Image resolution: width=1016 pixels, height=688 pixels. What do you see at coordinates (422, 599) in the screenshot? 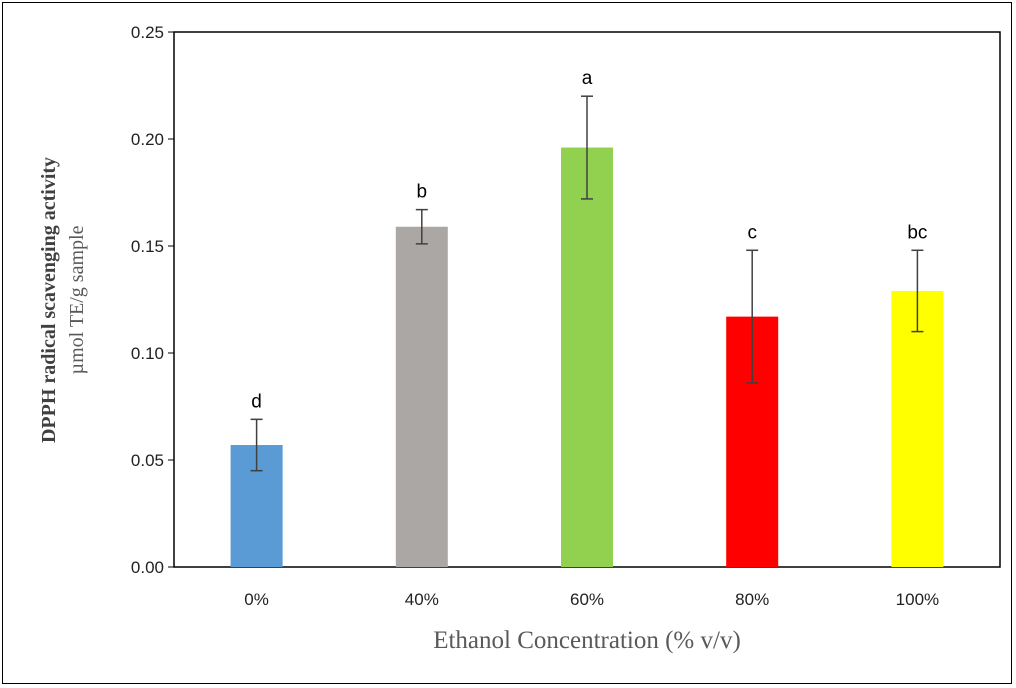
I see `x-tick-label: 40%` at bounding box center [422, 599].